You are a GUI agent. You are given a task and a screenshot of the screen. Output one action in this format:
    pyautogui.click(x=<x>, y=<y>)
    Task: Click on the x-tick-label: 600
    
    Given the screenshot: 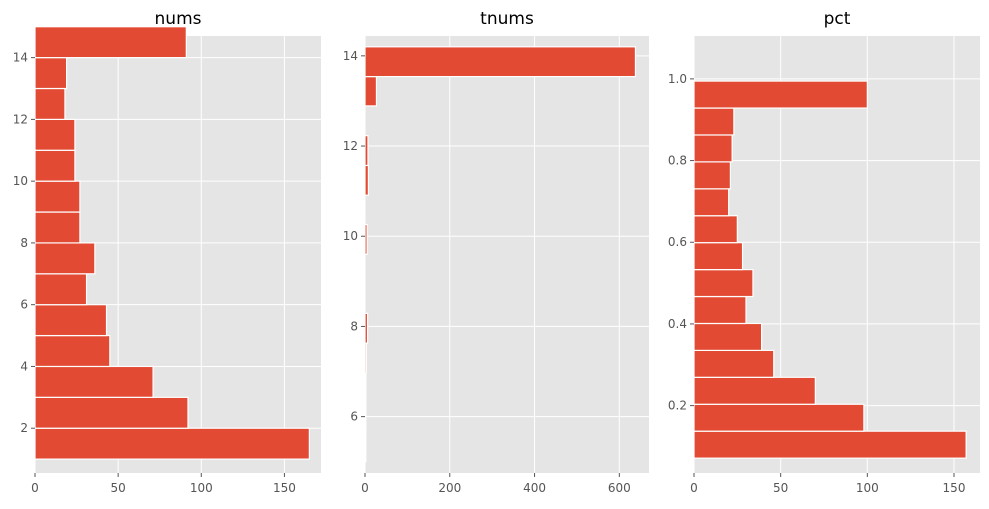 What is the action you would take?
    pyautogui.click(x=619, y=488)
    